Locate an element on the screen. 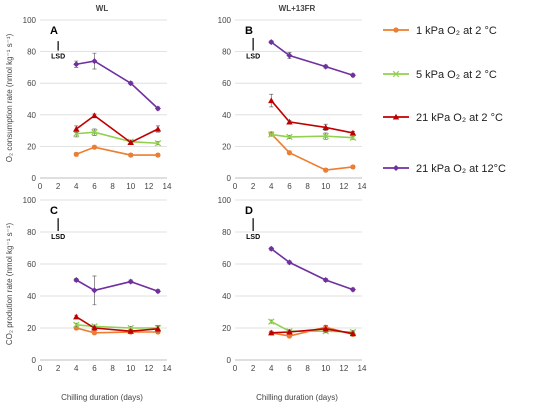 Image resolution: width=550 pixels, height=408 pixels. legend-item-1: 1 kPa O₂ at 2 °C is located at coordinates (440, 31).